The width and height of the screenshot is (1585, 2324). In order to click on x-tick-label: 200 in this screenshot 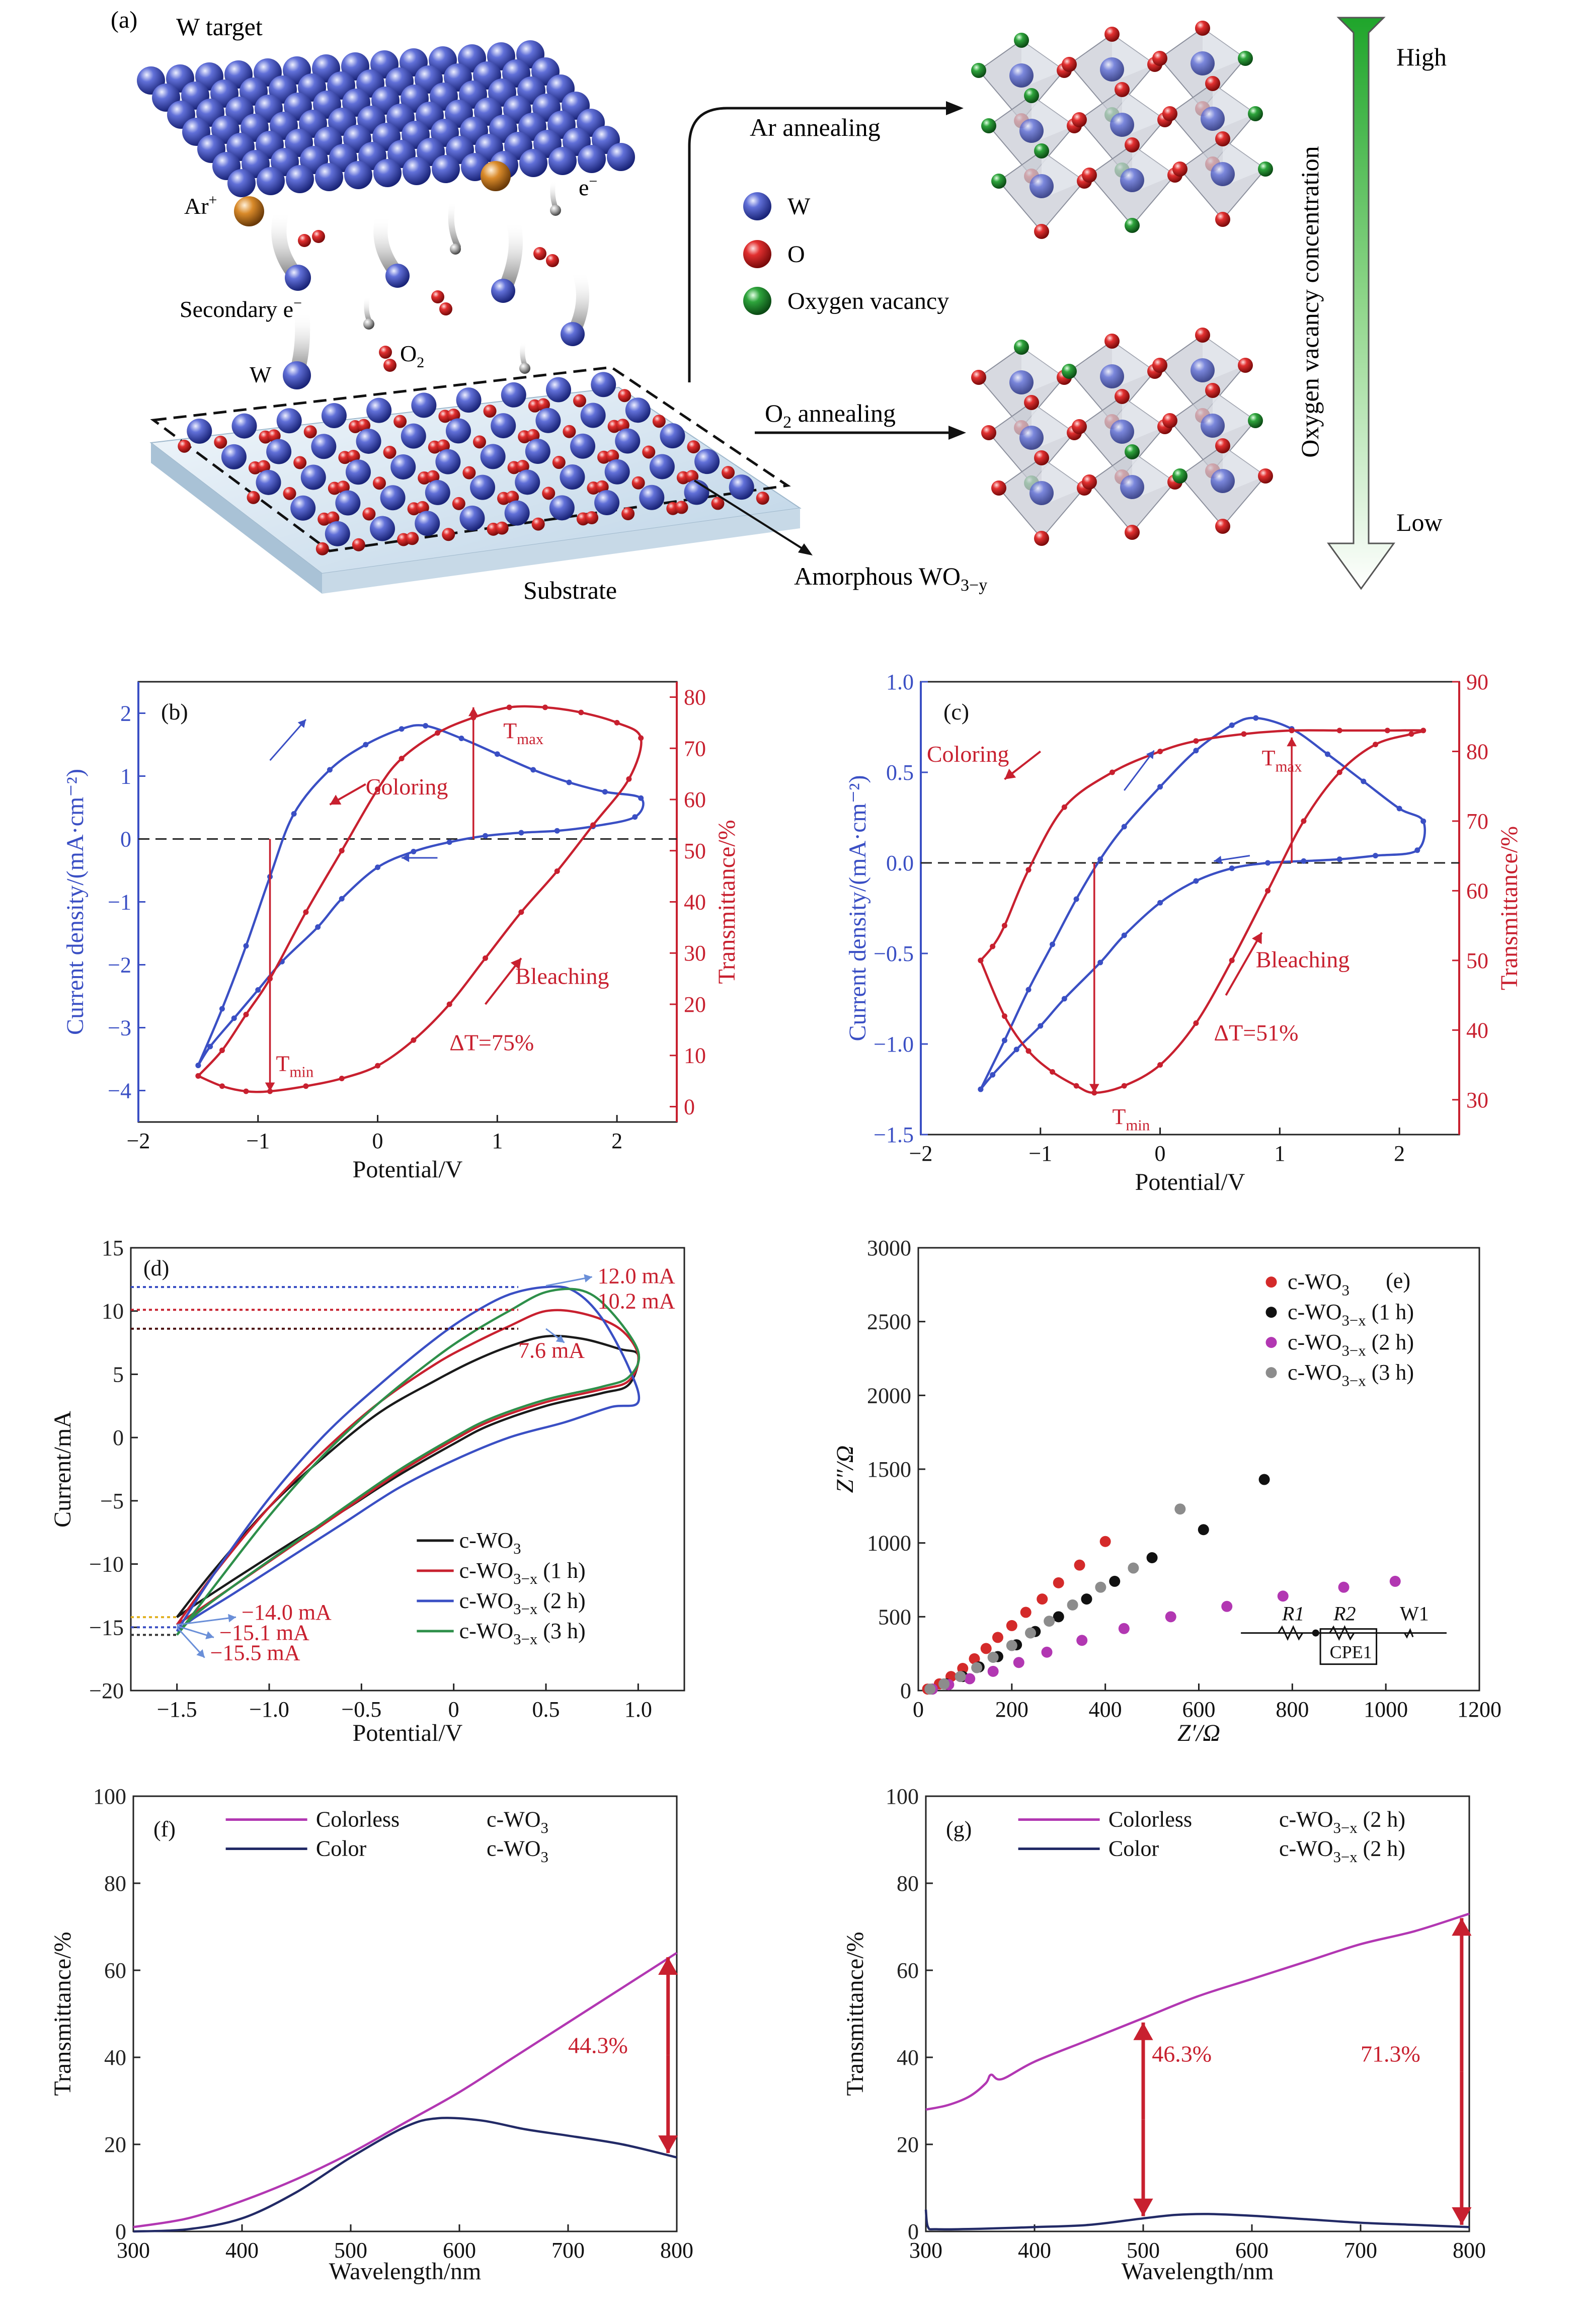, I will do `click(1011, 1709)`.